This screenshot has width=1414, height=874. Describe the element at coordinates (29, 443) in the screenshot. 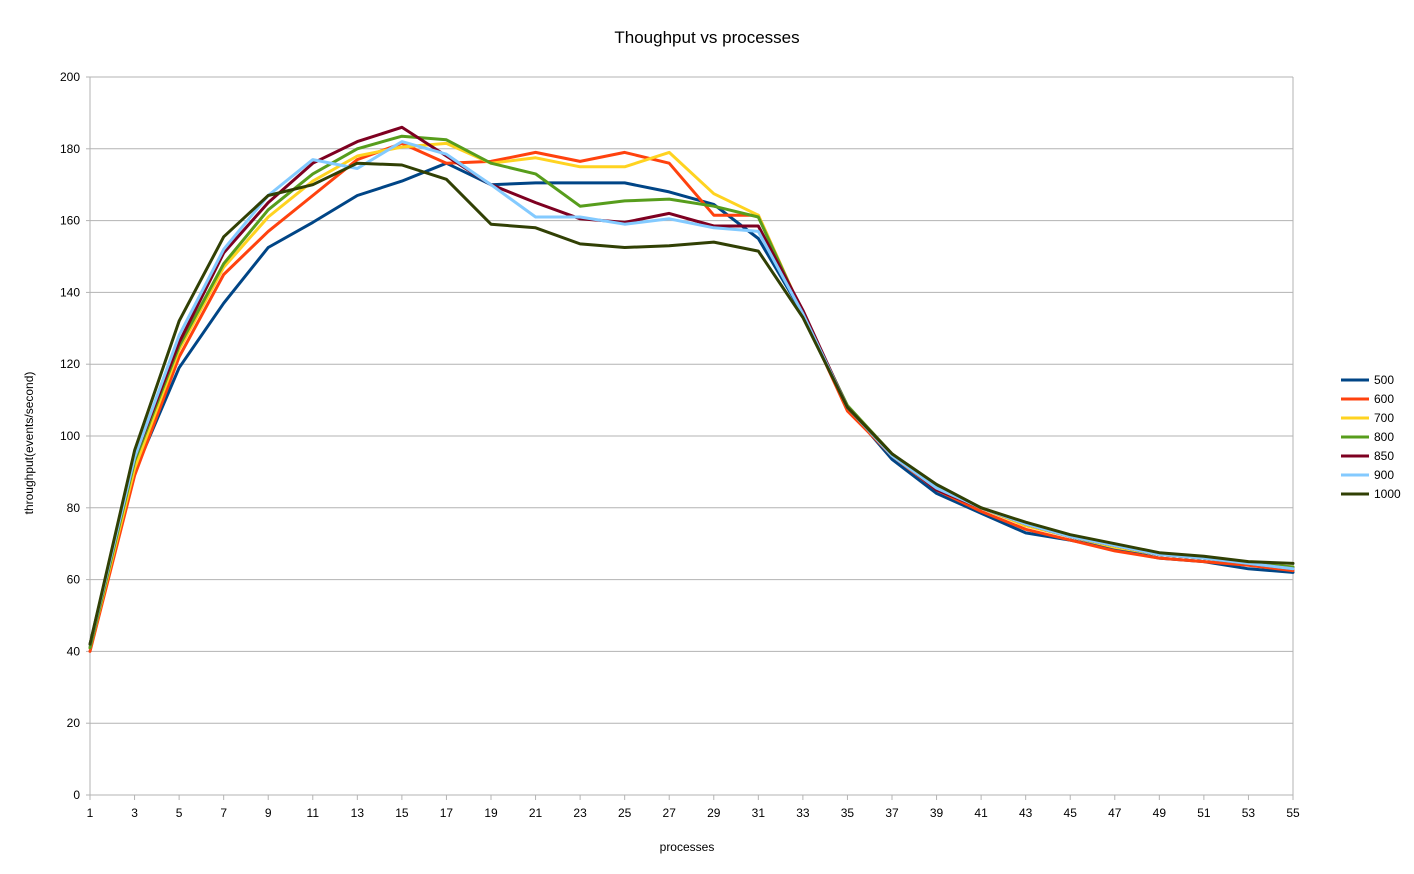

I see `y-axis-title: throughput(events/second)` at that location.